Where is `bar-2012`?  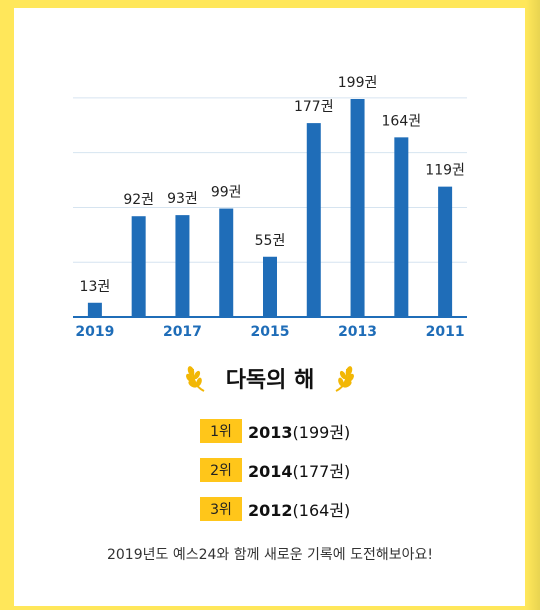 bar-2012 is located at coordinates (401, 227).